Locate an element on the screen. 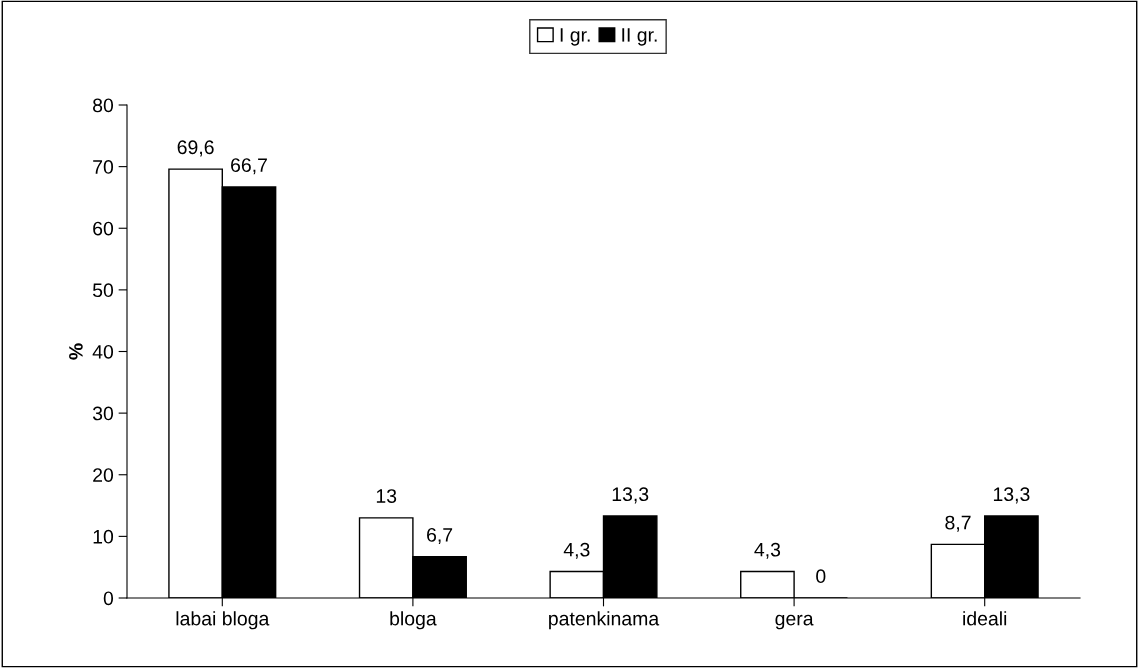 The image size is (1139, 668). y-tick-label: 60 is located at coordinates (103, 228).